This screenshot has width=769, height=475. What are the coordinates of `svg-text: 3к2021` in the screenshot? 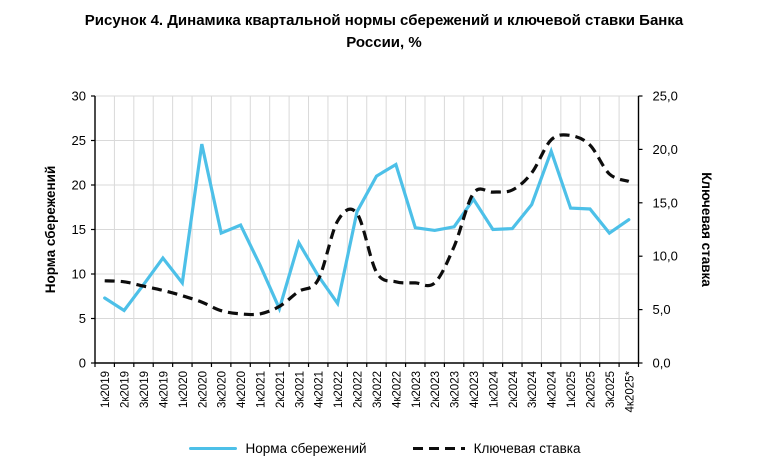 It's located at (300, 389).